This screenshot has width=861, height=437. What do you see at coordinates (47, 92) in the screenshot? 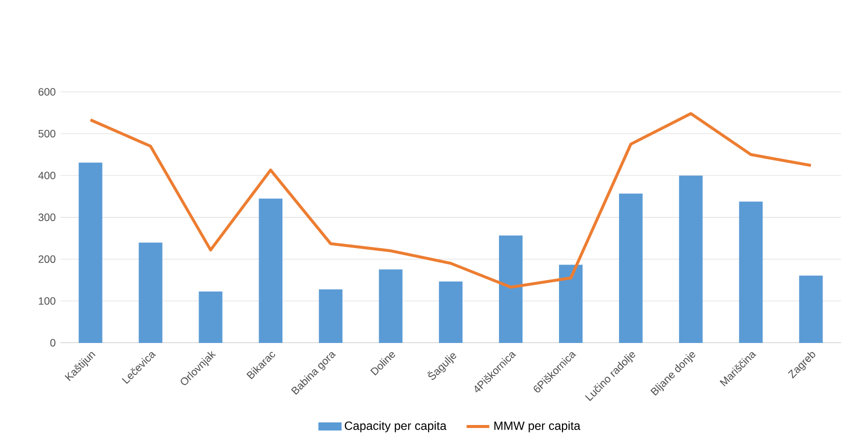
I see `y-tick-label: 600` at bounding box center [47, 92].